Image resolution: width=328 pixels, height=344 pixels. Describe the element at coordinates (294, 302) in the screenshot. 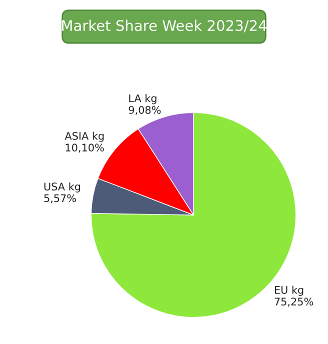

I see `data-label: 75,25%` at that location.